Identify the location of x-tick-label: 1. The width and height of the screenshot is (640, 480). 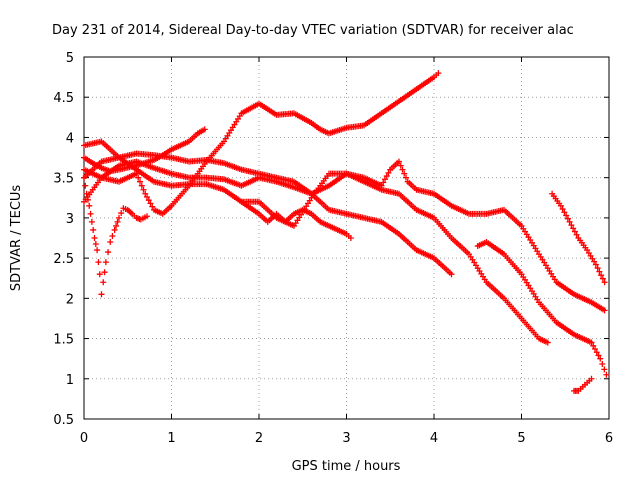
(171, 438).